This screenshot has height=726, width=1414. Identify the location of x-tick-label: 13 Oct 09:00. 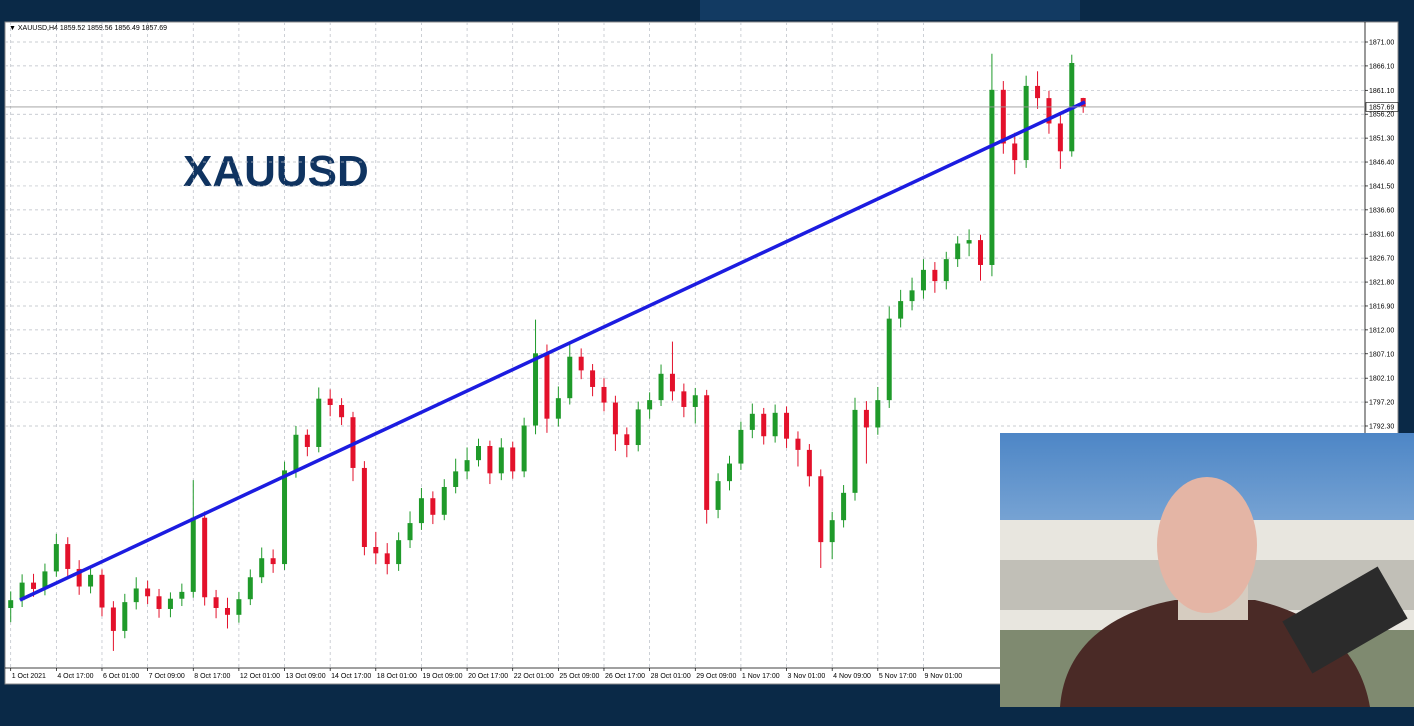
(306, 676).